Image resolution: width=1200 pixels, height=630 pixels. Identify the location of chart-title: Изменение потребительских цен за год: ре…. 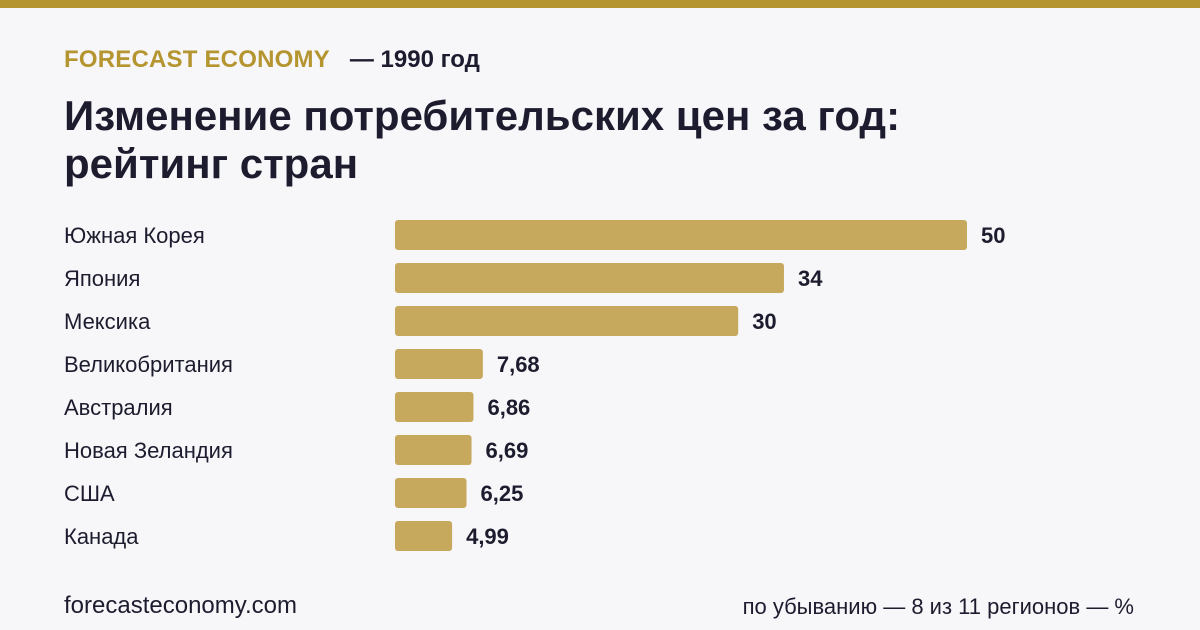
(564, 140).